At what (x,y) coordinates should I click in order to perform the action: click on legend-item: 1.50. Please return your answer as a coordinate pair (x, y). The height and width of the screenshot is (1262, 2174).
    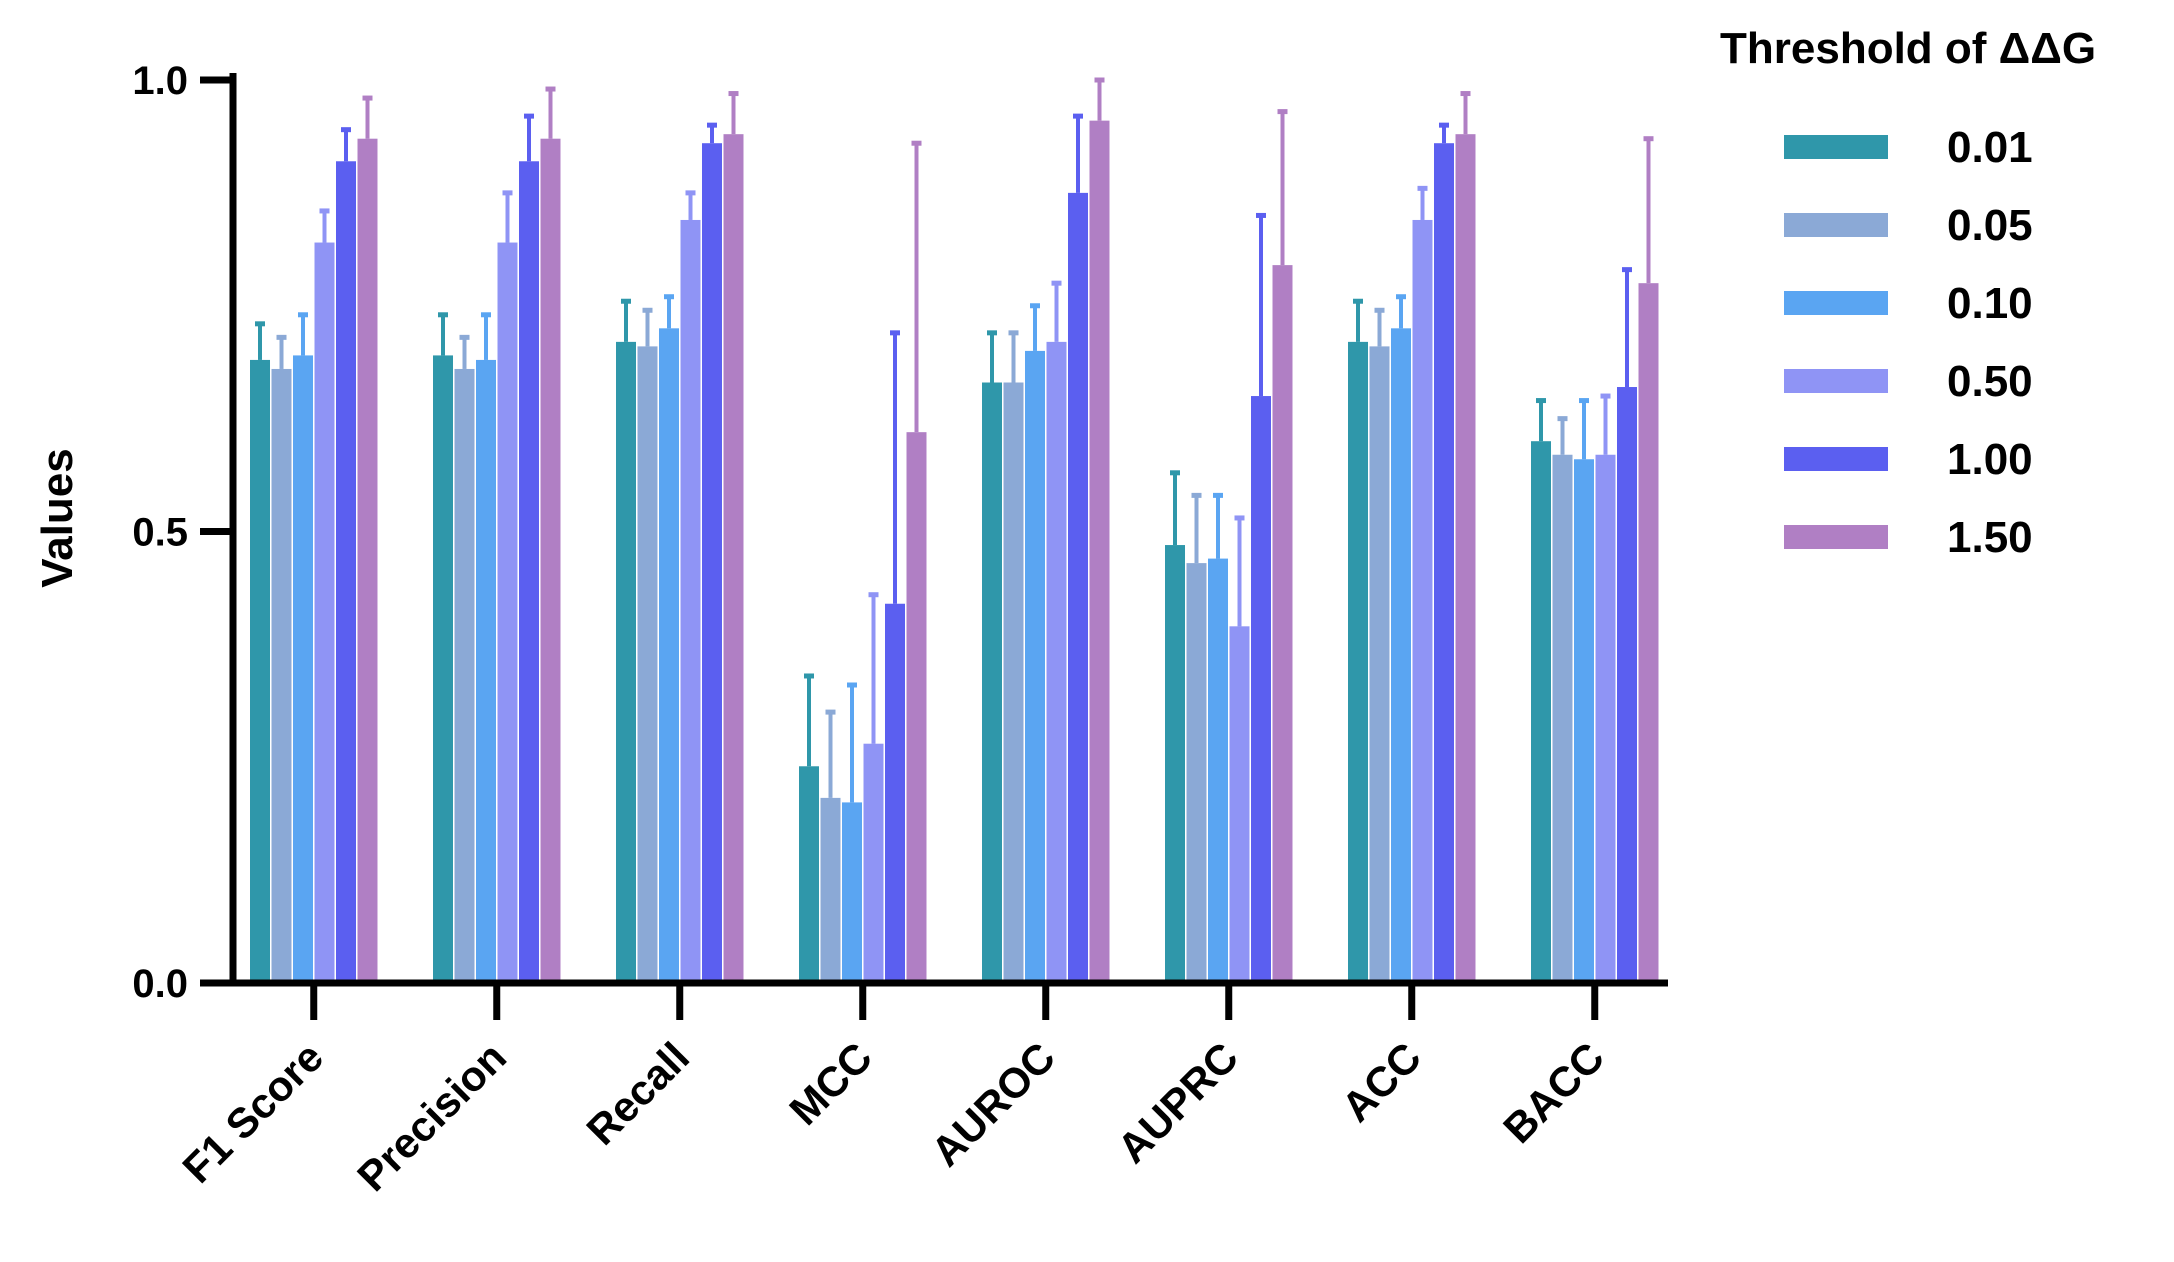
    Looking at the image, I should click on (1908, 537).